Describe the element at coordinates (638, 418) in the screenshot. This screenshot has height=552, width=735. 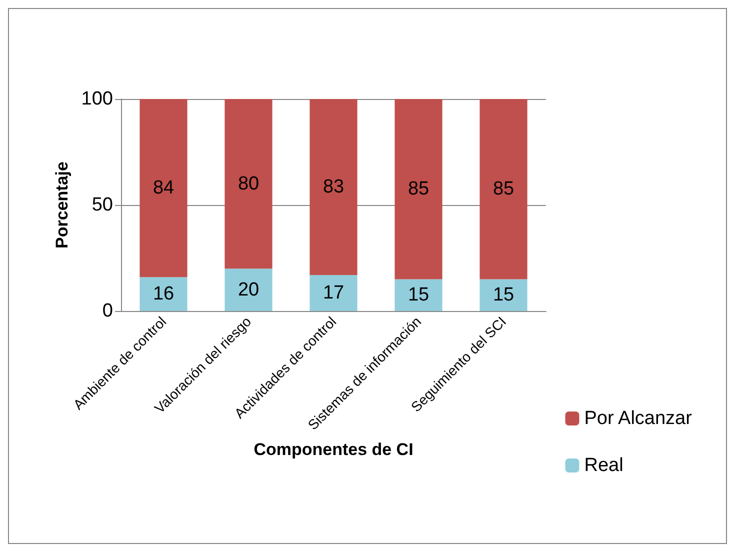
I see `legend-label: Por Alcanzar` at that location.